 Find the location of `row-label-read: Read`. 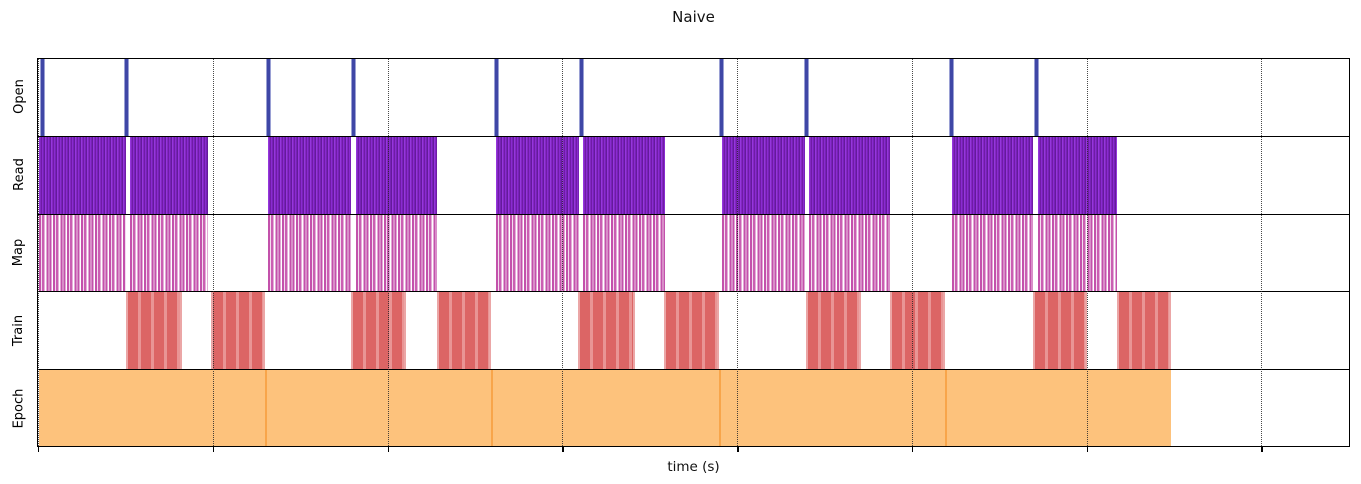

row-label-read: Read is located at coordinates (19, 175).